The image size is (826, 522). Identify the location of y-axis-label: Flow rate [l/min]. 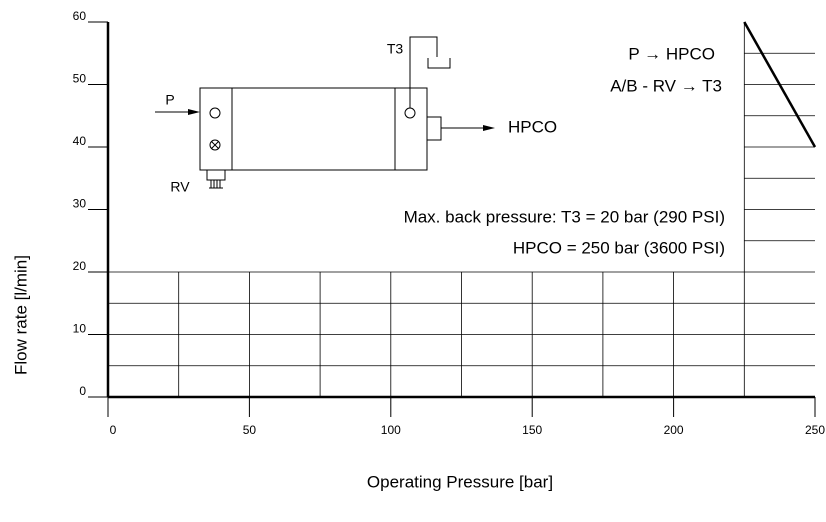
(20, 315).